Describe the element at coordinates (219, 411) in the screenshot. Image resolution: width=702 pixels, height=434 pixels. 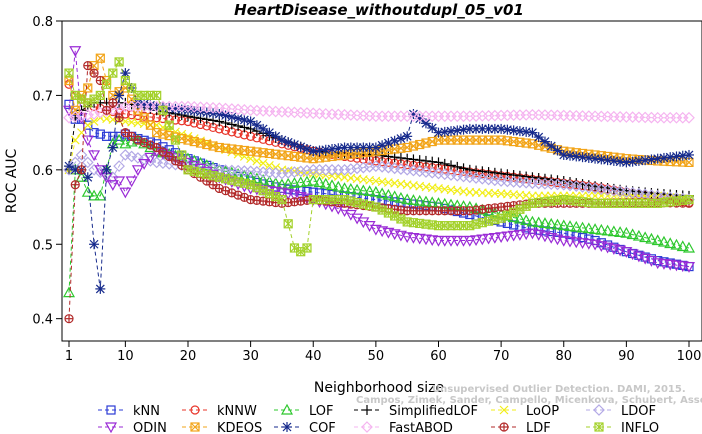
I see `legend-item-knnw: kNNW` at that location.